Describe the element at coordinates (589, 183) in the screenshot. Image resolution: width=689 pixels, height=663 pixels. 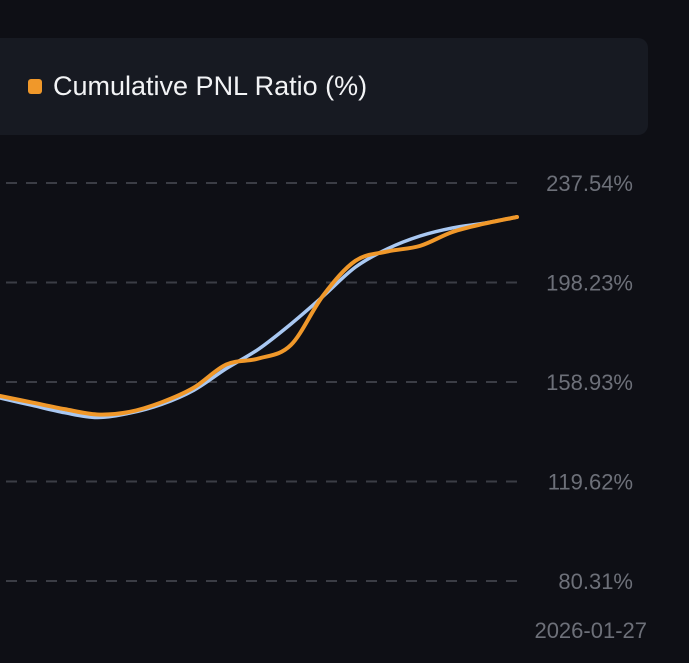
I see `y-tick-label: 237.54%` at that location.